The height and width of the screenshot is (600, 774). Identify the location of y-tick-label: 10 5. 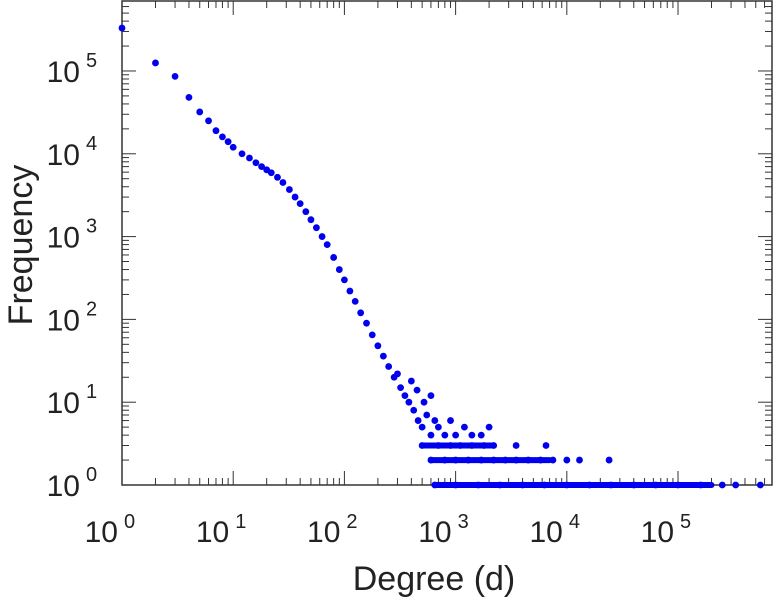
(72, 69).